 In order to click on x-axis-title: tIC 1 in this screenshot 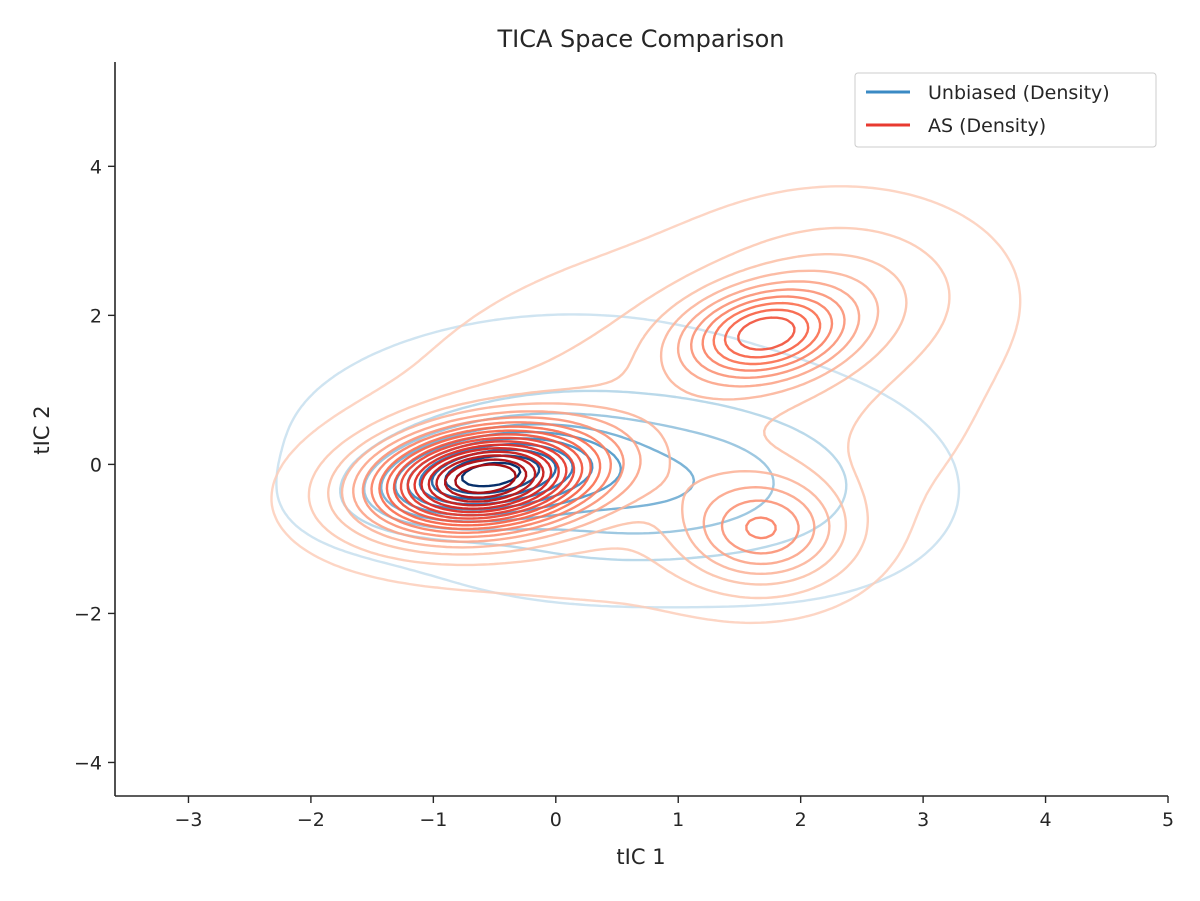, I will do `click(640, 857)`.